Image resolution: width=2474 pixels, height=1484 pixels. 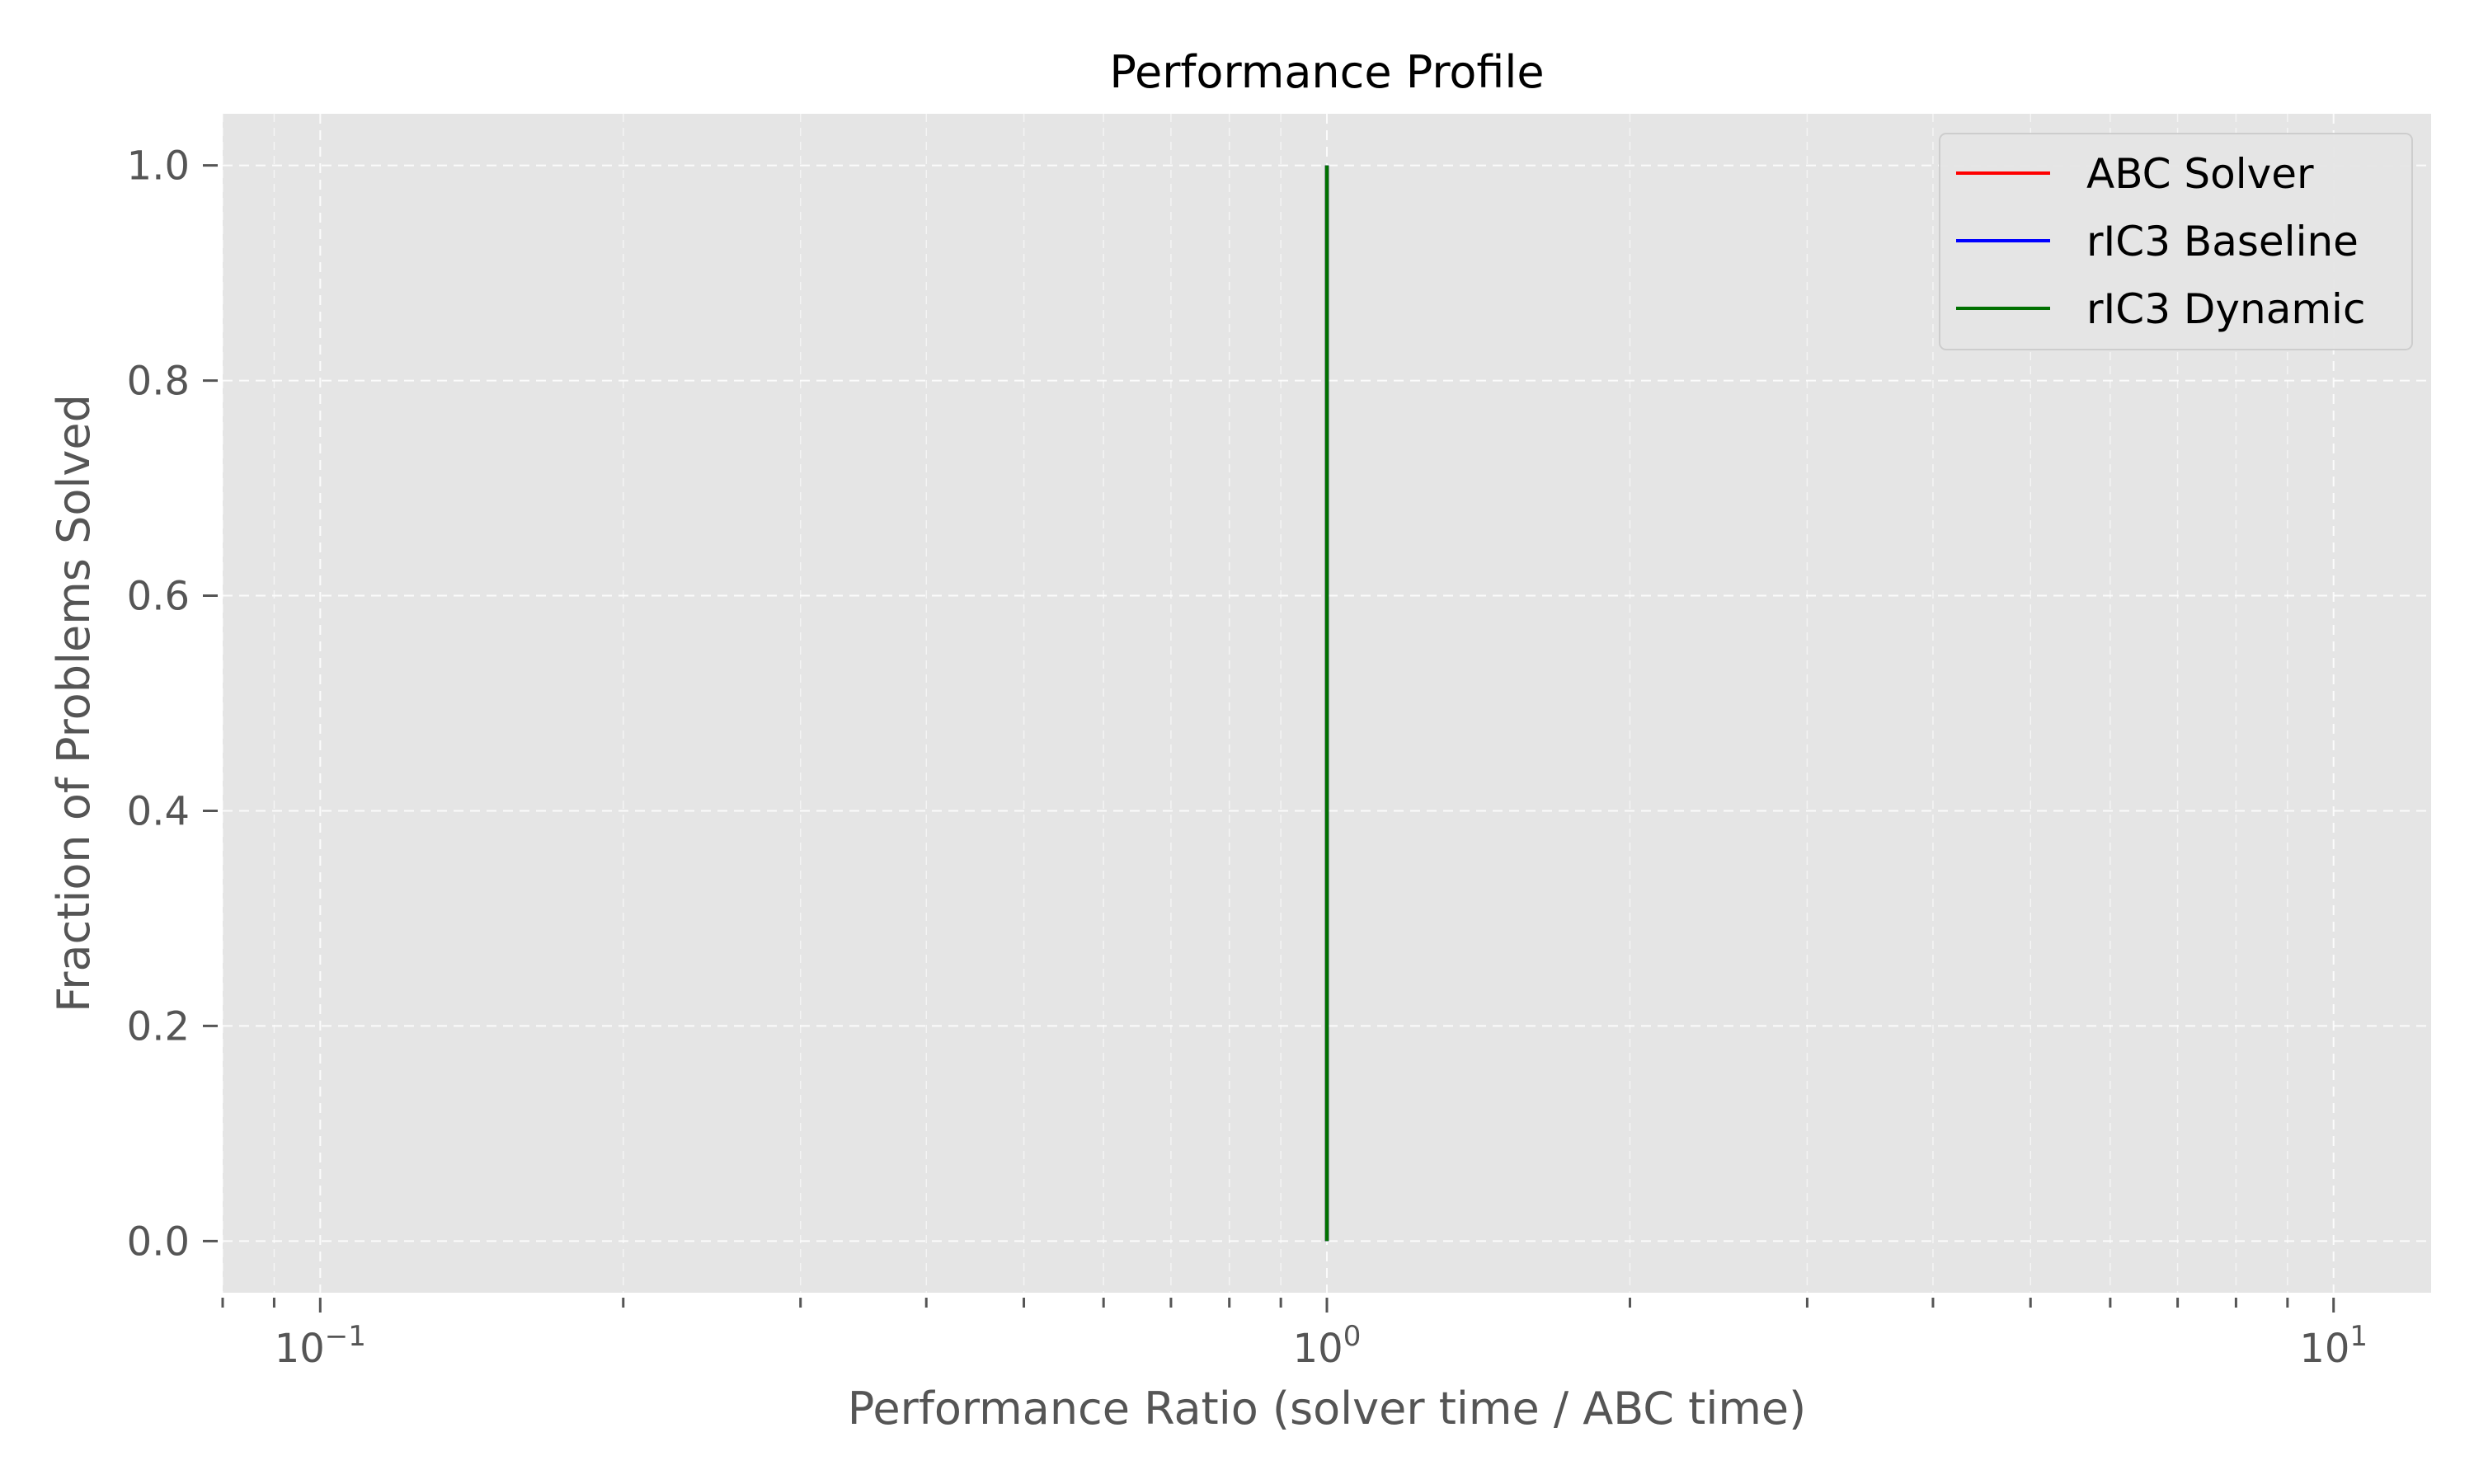 I want to click on x-tick-label: 10⁰, so click(x=1327, y=1346).